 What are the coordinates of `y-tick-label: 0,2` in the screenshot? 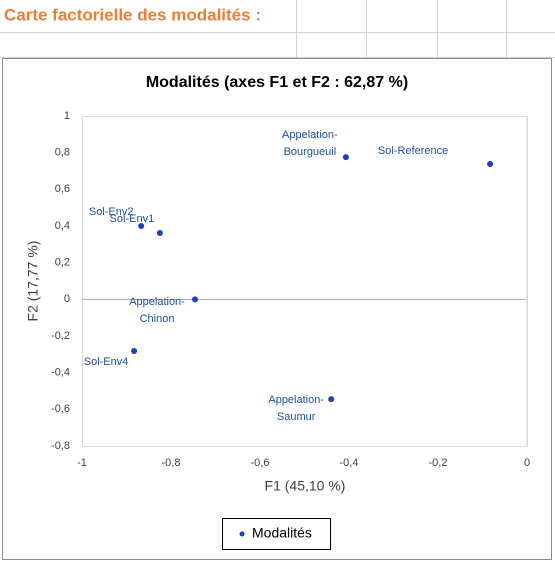 It's located at (62, 263).